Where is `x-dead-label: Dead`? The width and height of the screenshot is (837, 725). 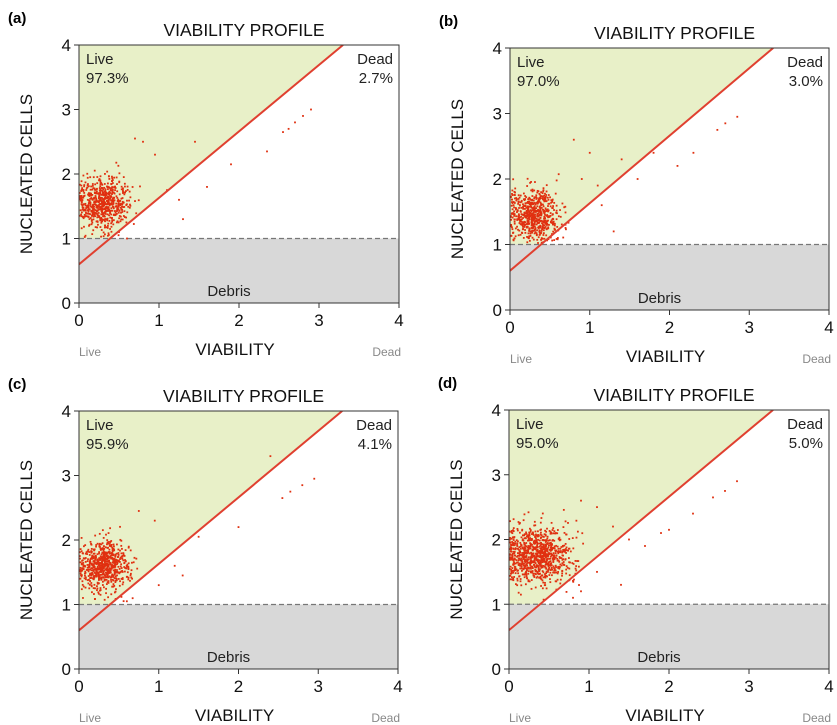 x-dead-label: Dead is located at coordinates (386, 352).